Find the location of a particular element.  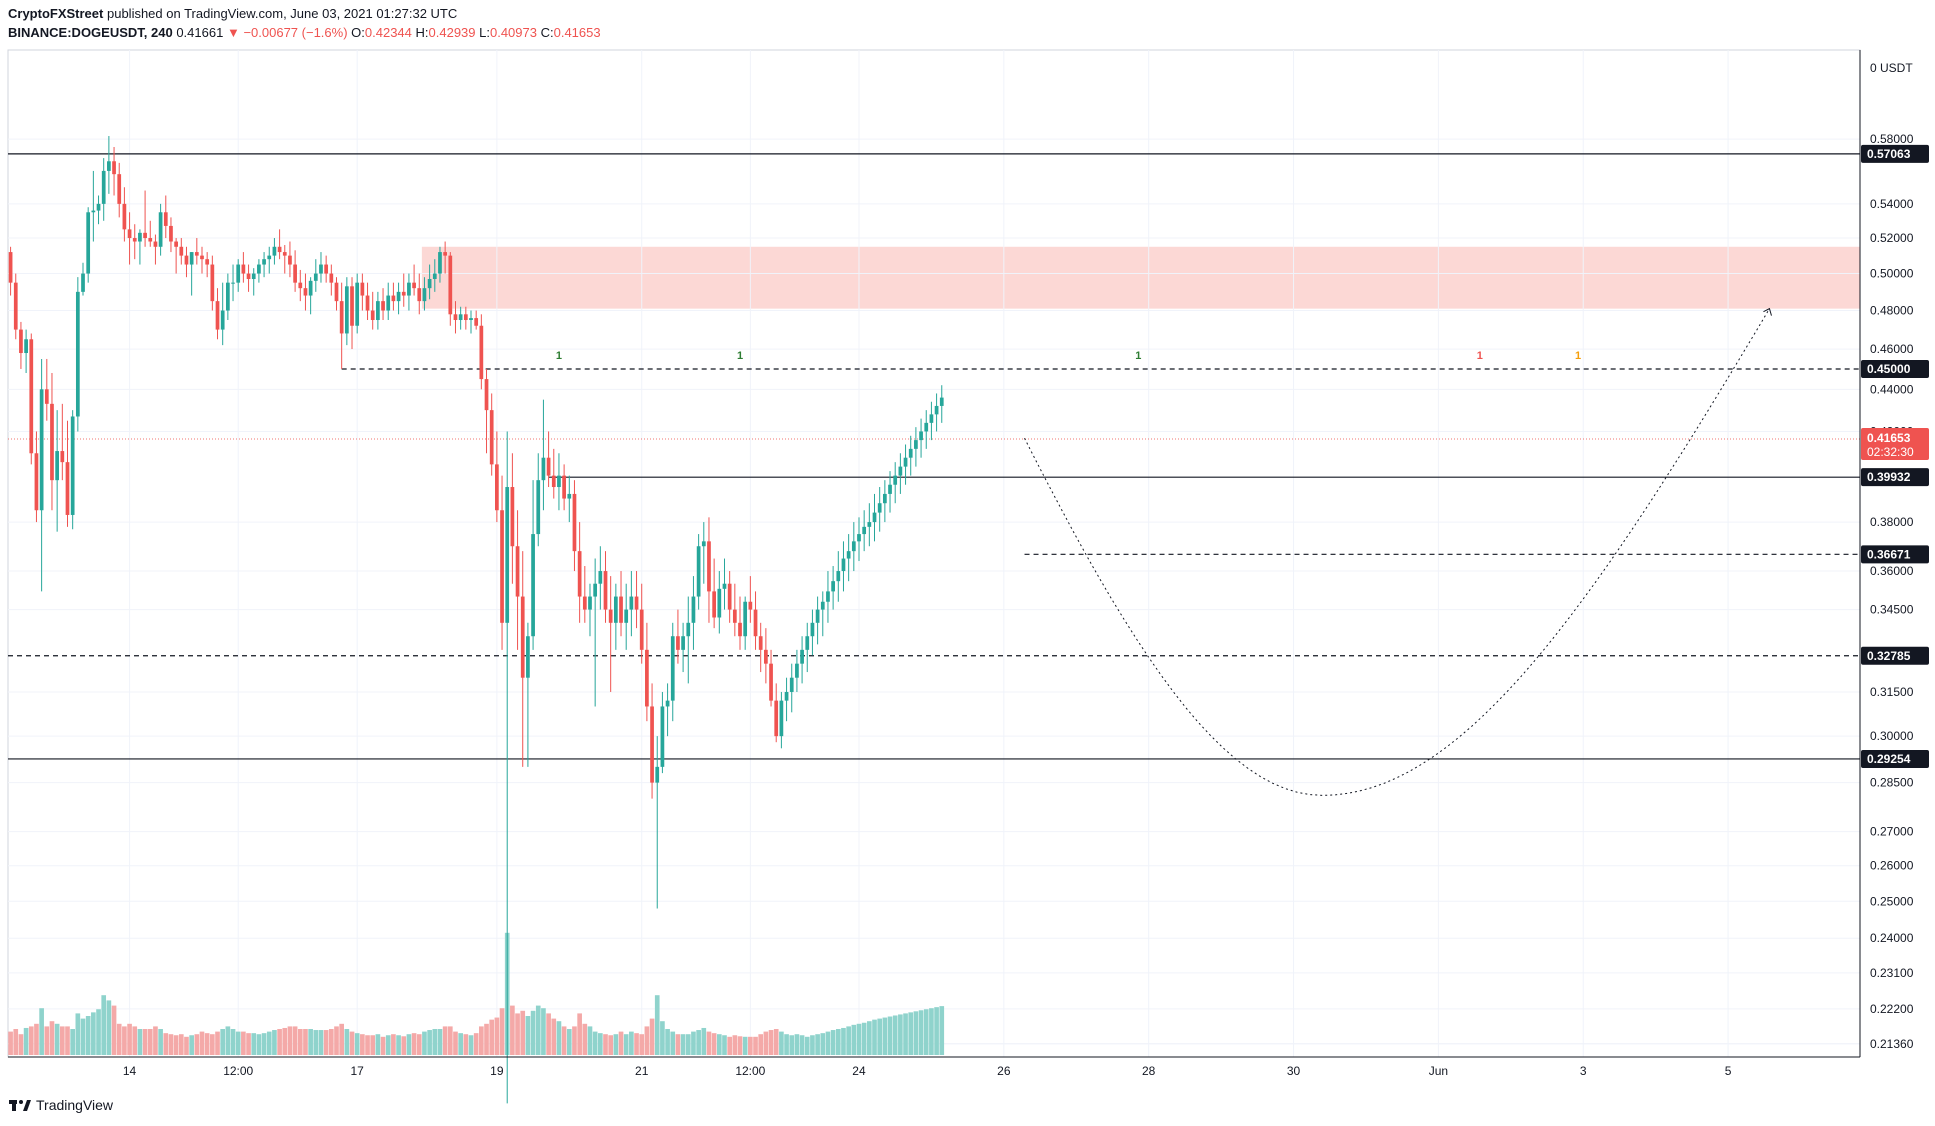

publisher-name: CryptoFXStreet is located at coordinates (56, 13).